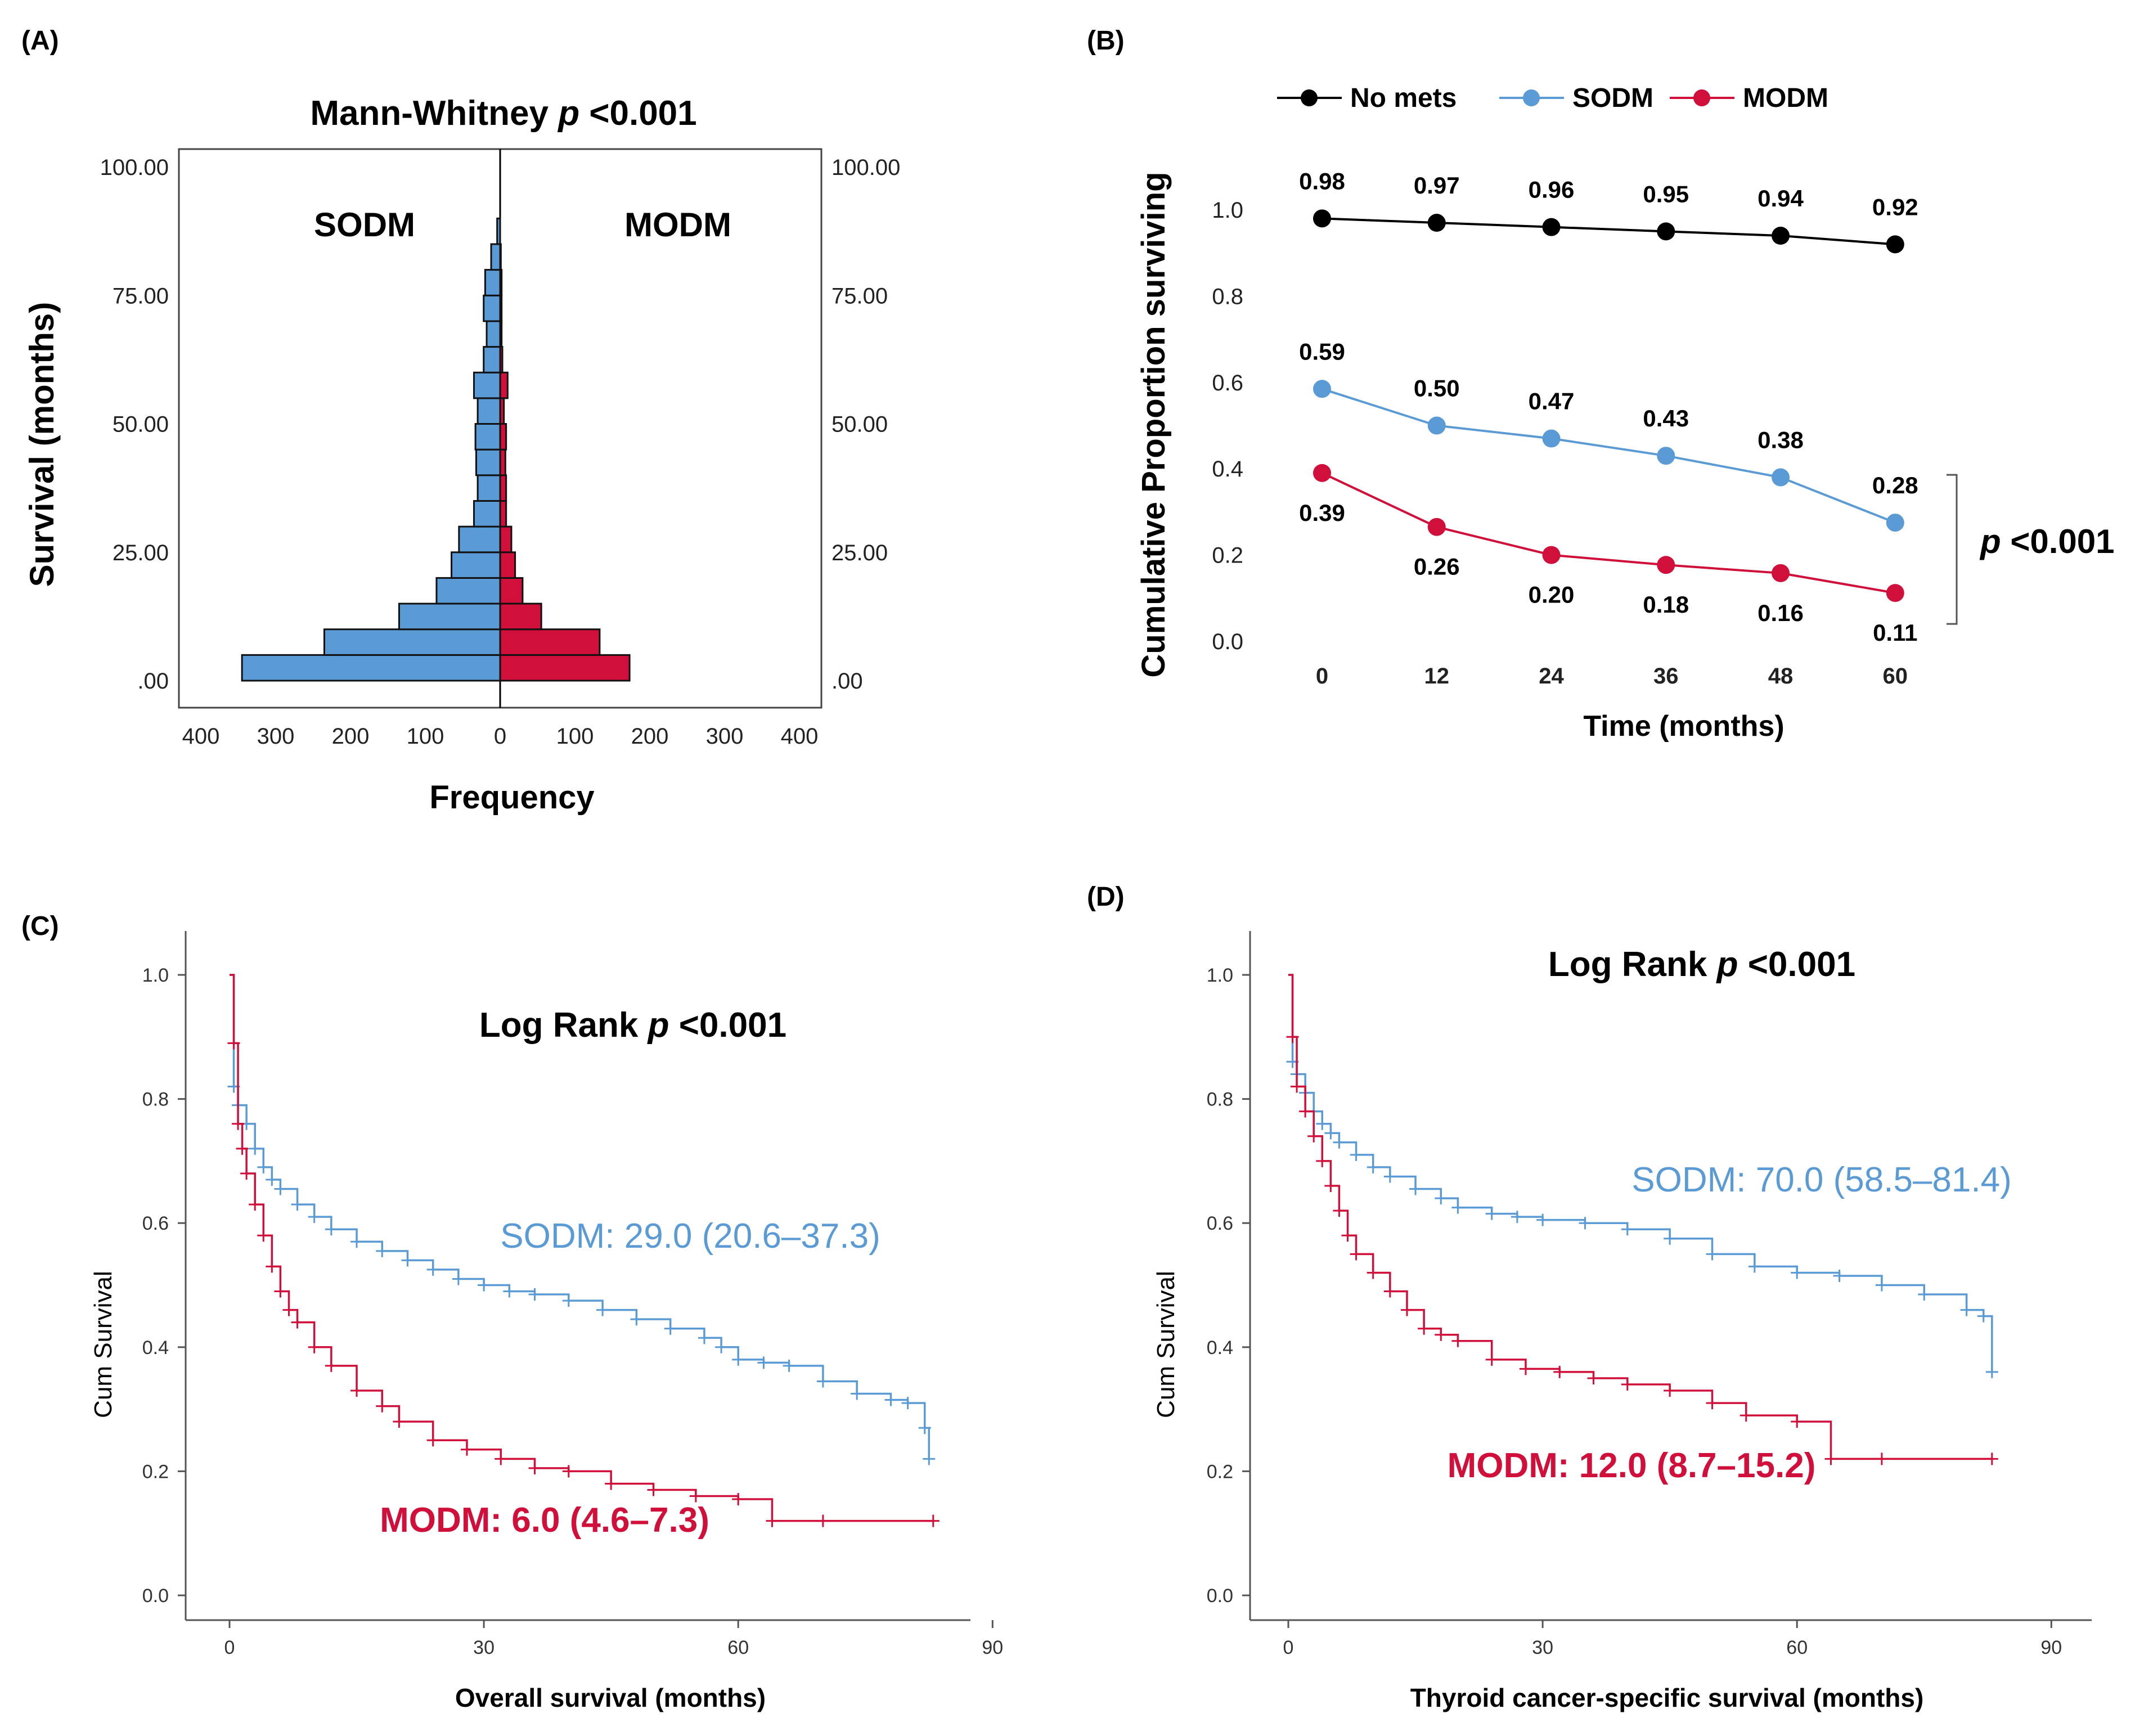  I want to click on km-ytick-label: 1.0, so click(155, 976).